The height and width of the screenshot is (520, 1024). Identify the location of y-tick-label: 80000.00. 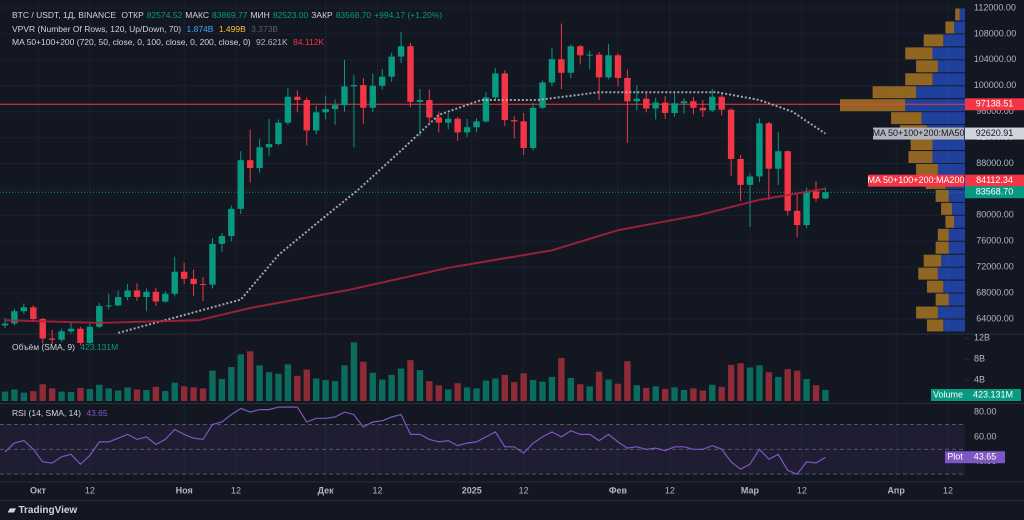
(995, 215).